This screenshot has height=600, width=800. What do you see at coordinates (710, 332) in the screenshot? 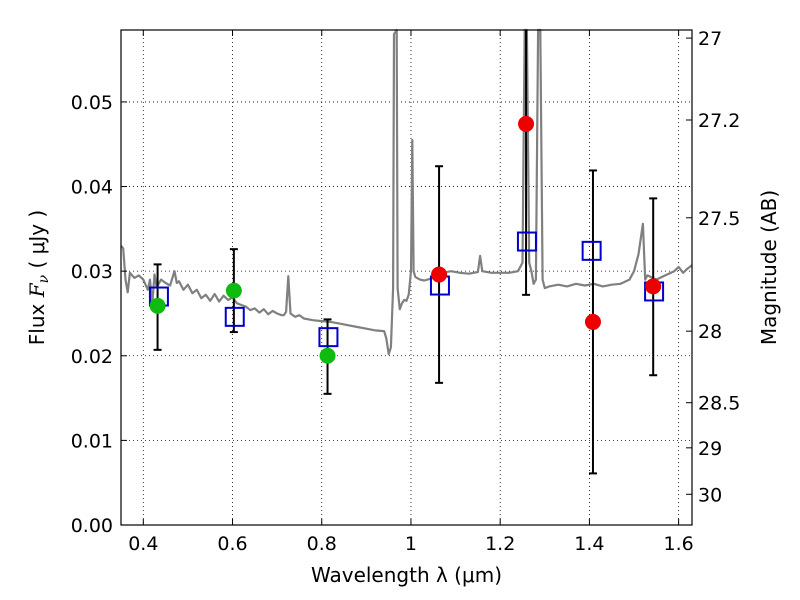
I see `right-tick-label: 28` at bounding box center [710, 332].